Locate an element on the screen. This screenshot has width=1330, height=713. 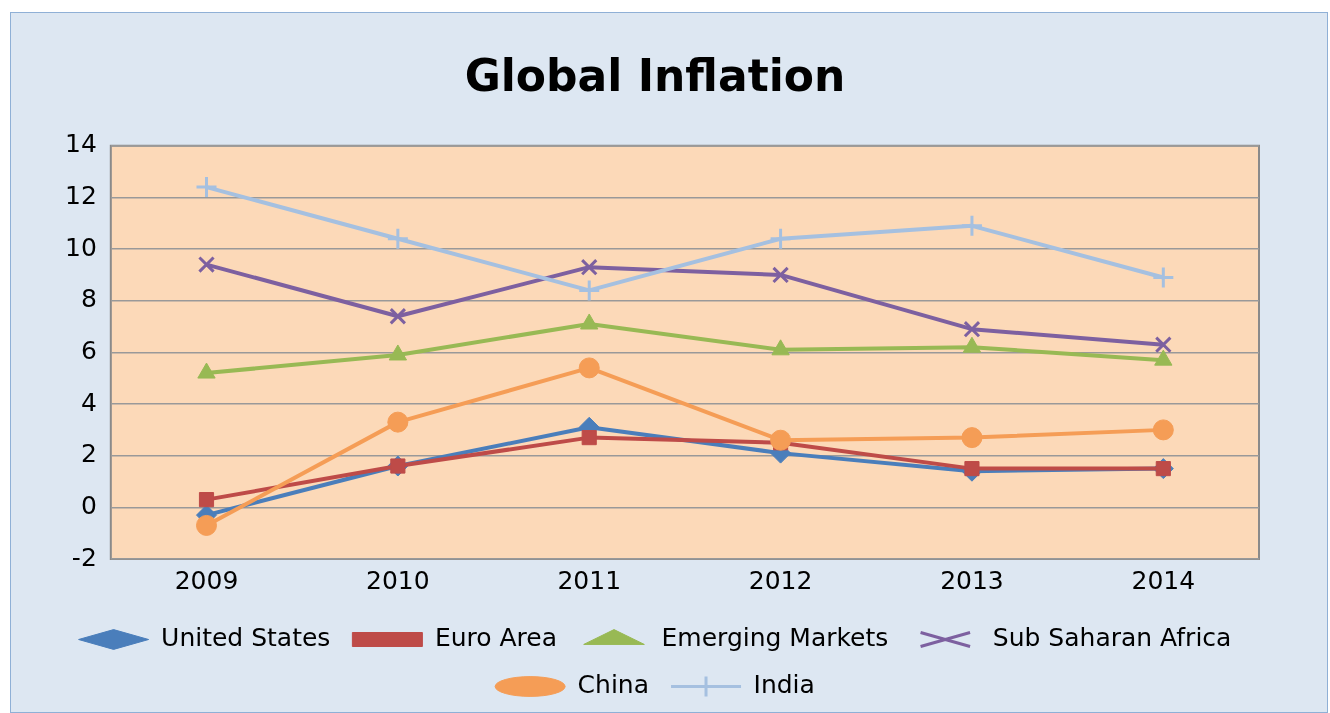
x-tick-label: 2013 is located at coordinates (972, 580).